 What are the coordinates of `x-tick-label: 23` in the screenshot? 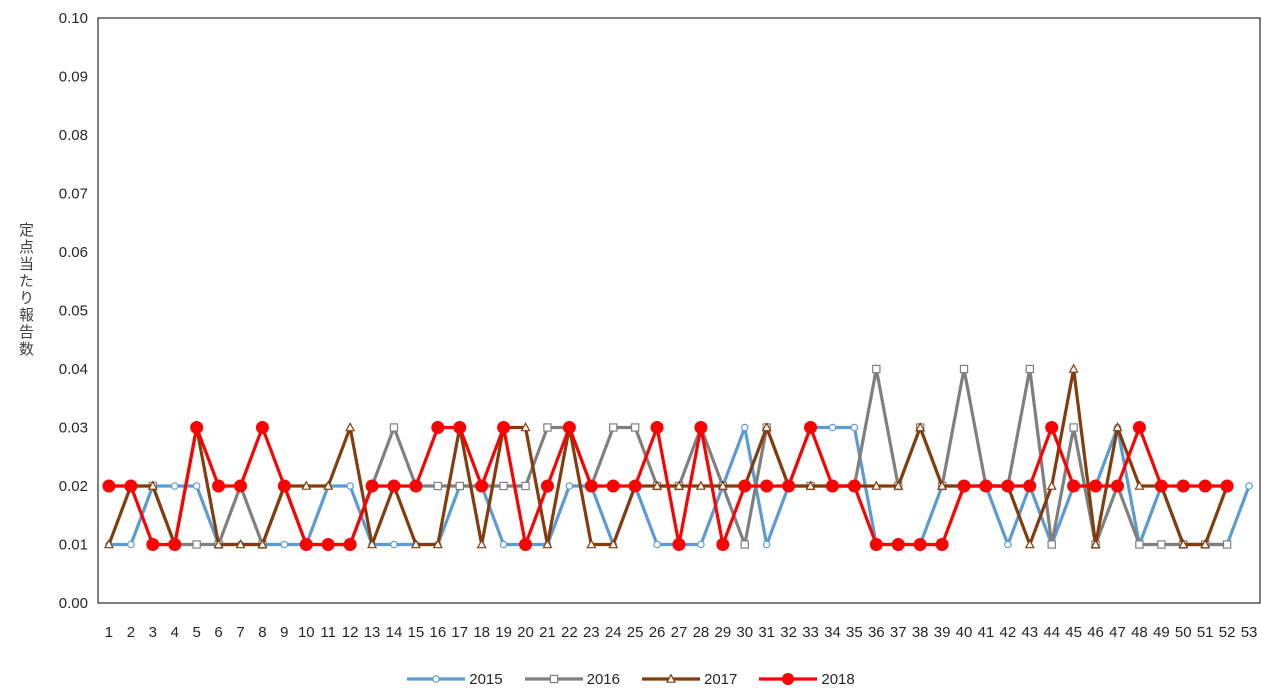 It's located at (591, 632).